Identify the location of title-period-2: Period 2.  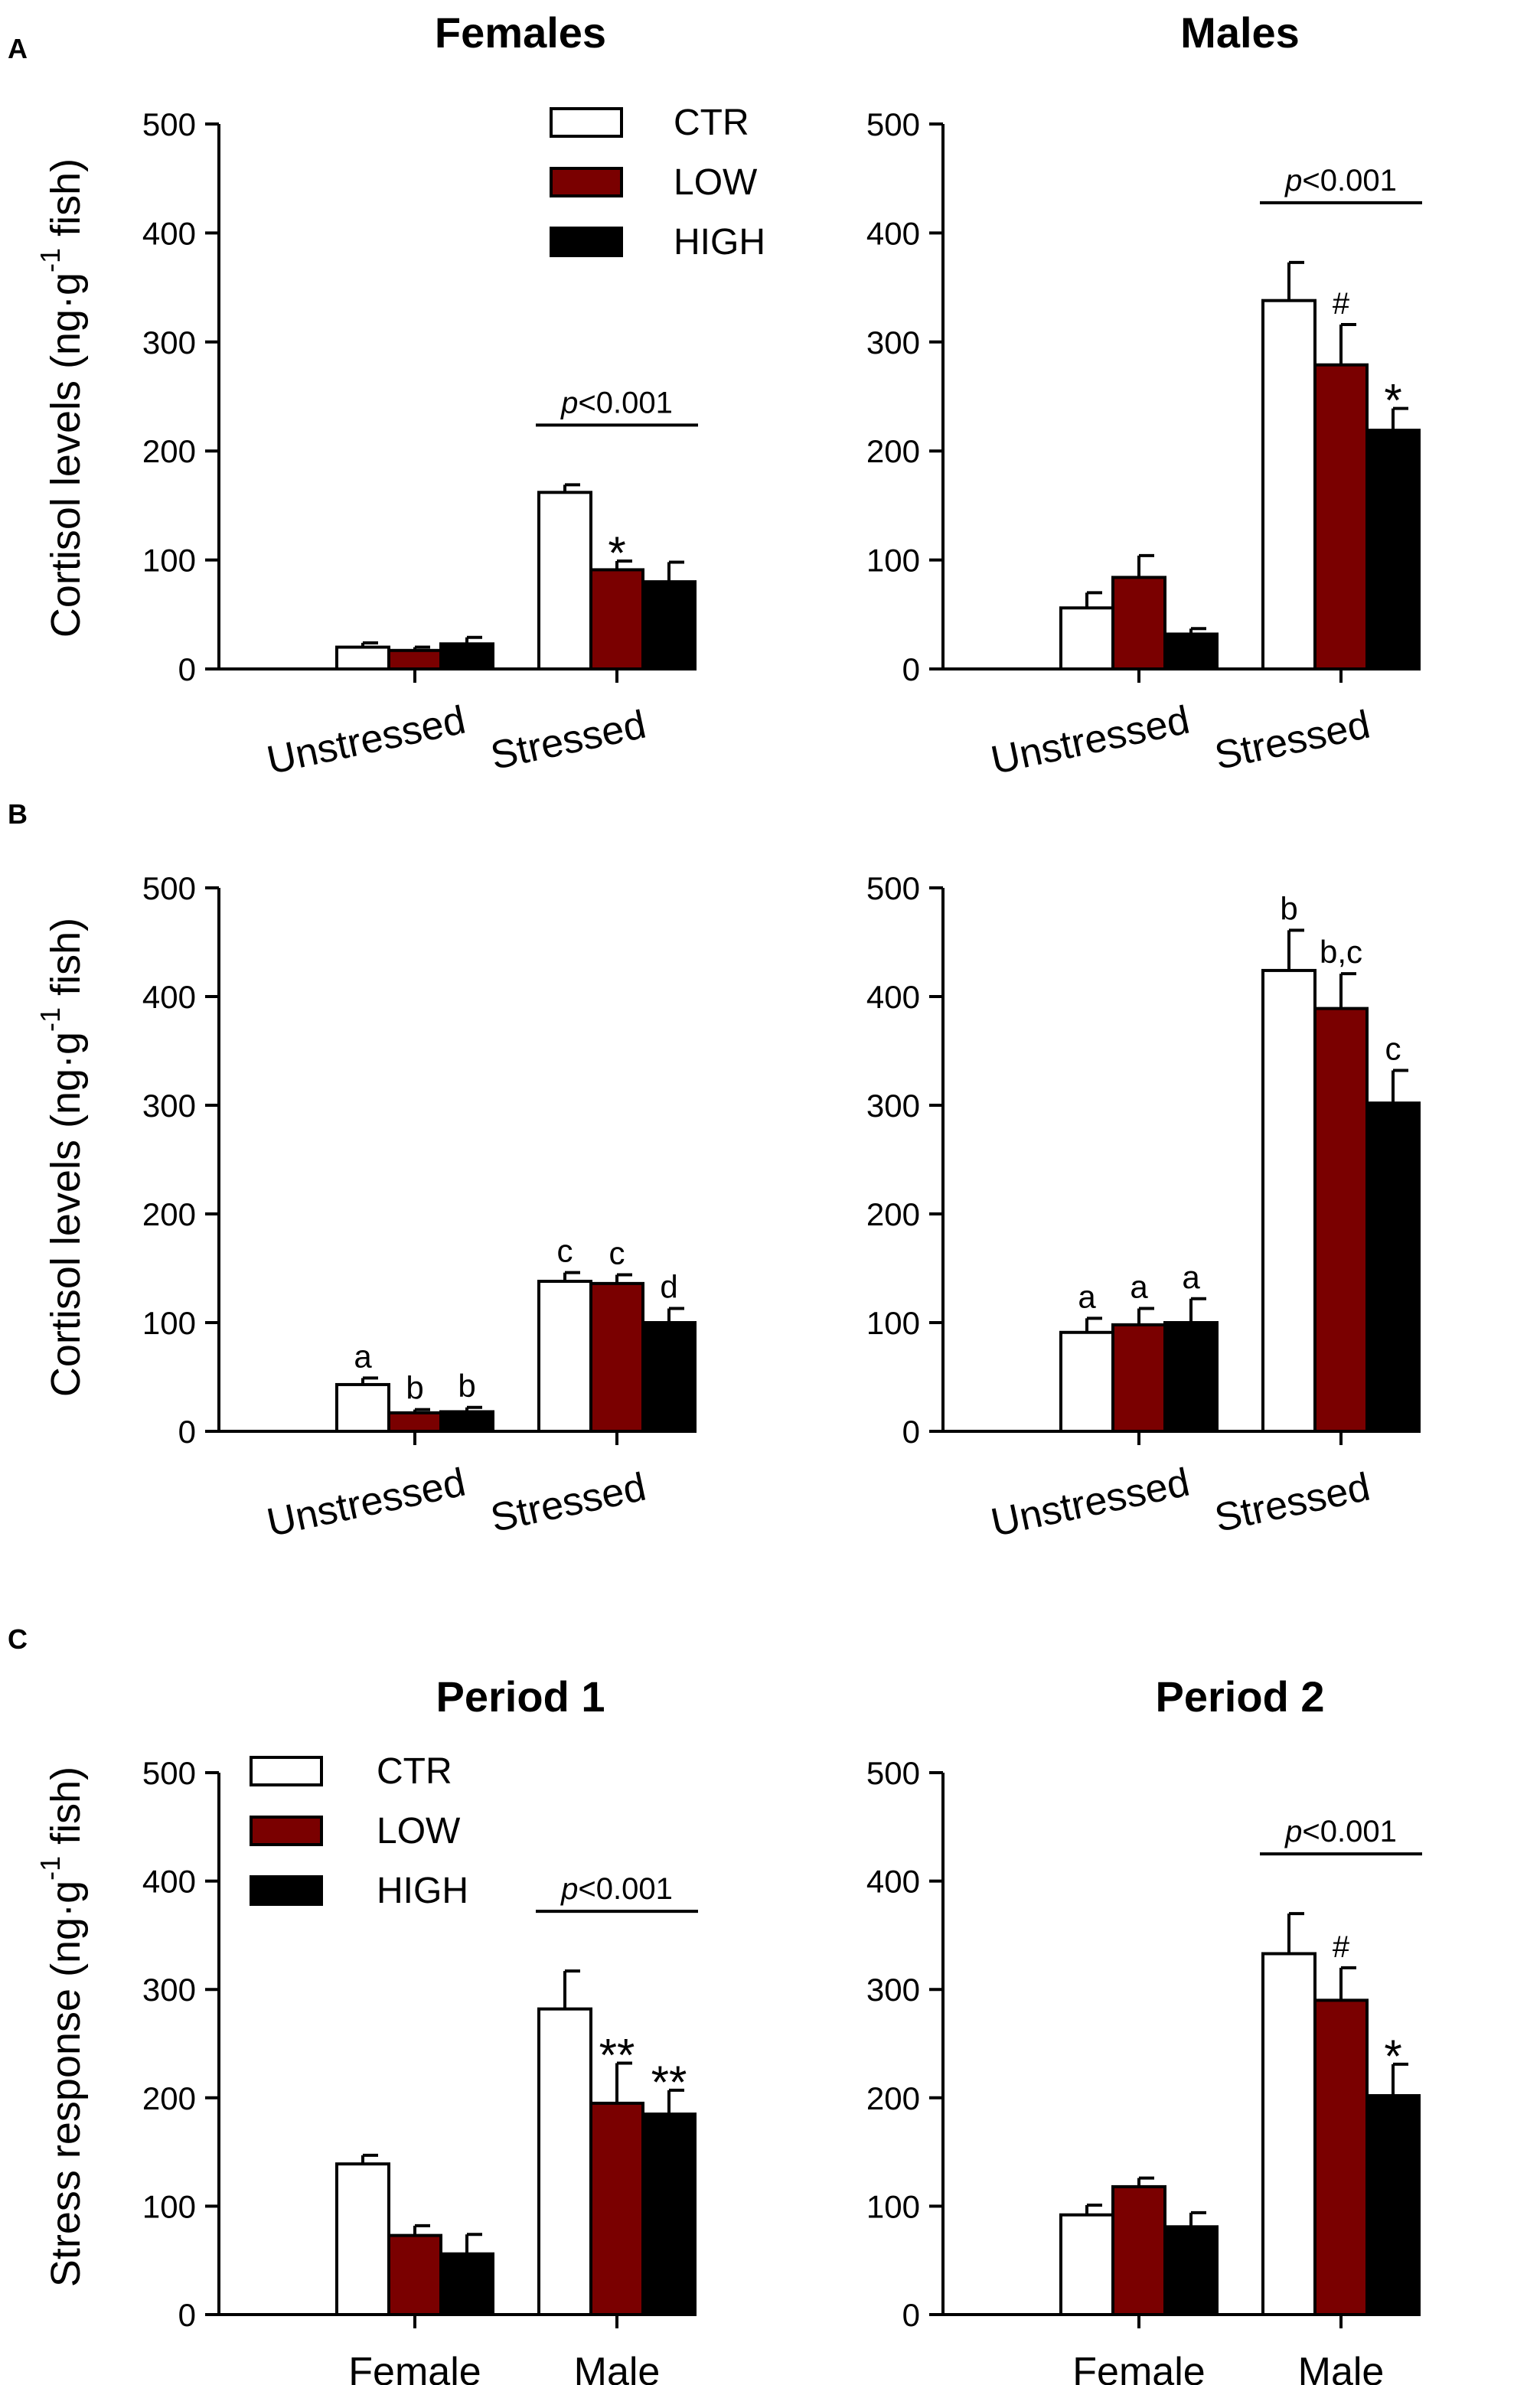
(1240, 1697).